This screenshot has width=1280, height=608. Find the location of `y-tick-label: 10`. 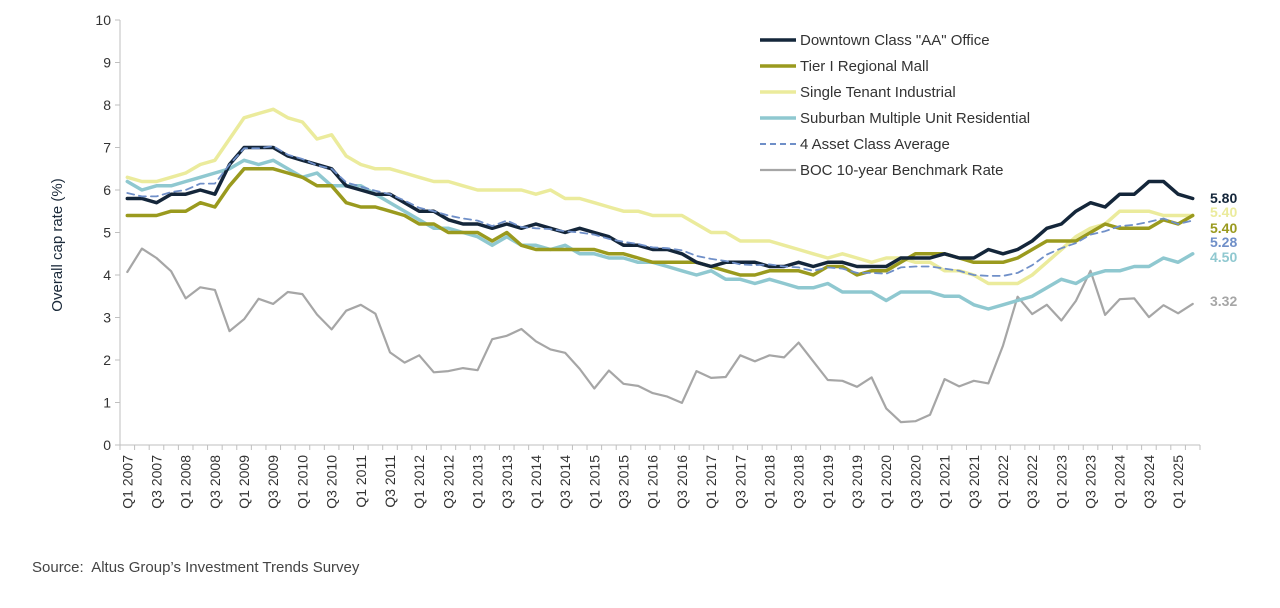

y-tick-label: 10 is located at coordinates (103, 20).